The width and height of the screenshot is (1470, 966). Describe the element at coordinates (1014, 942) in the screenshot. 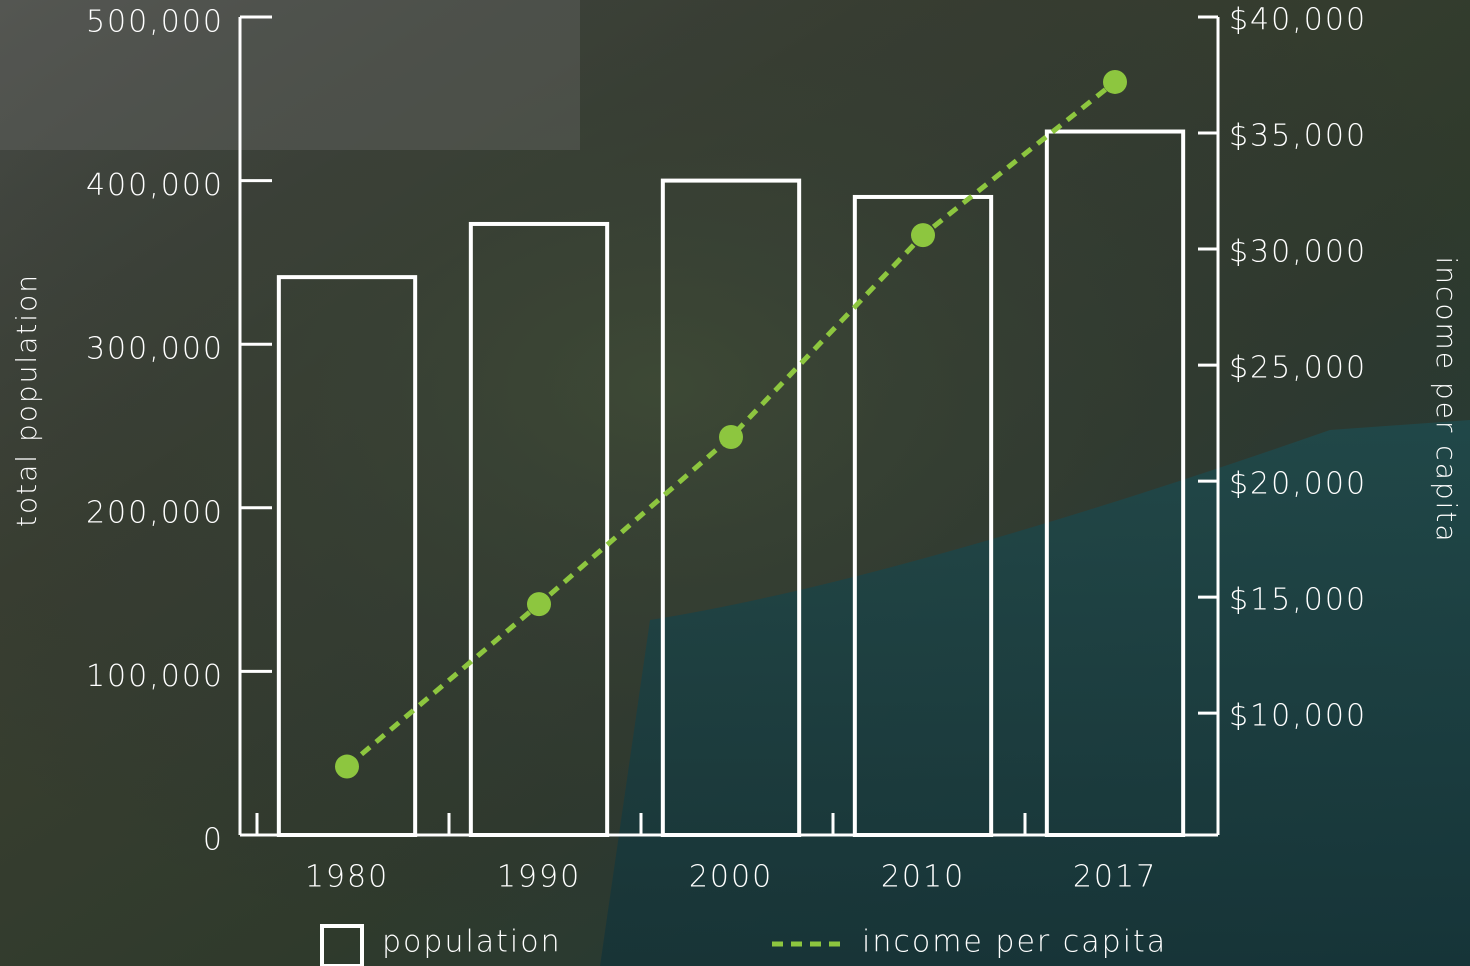

I see `legend-label: income per capita` at that location.